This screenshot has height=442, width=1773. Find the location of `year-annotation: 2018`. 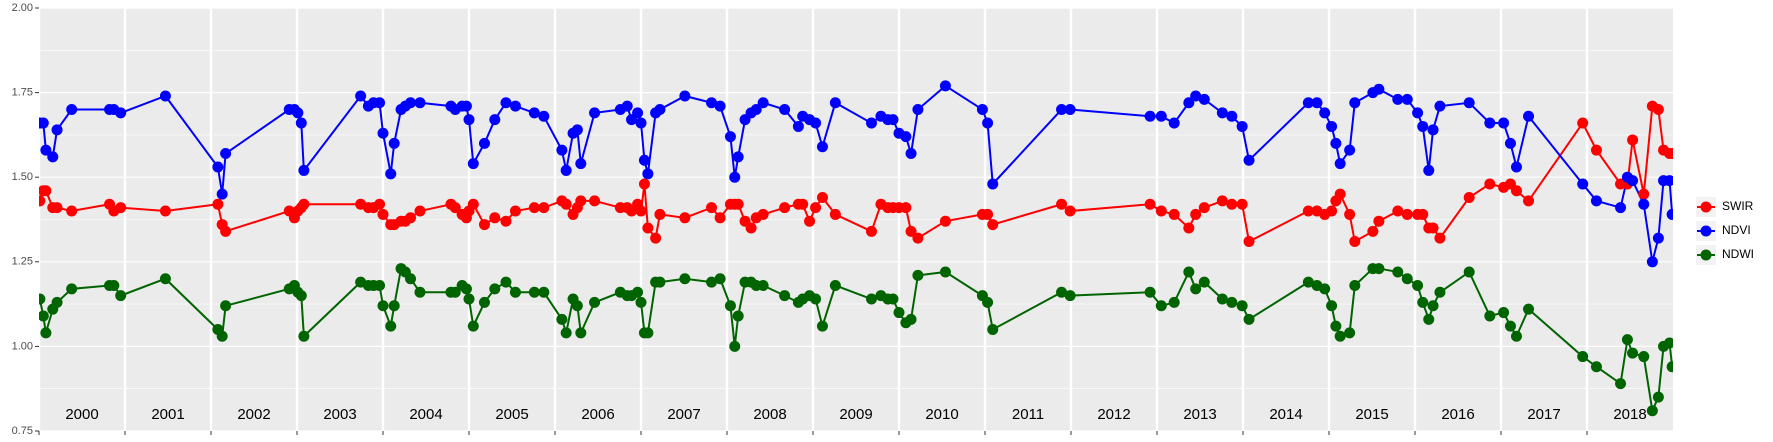

year-annotation: 2018 is located at coordinates (1629, 414).